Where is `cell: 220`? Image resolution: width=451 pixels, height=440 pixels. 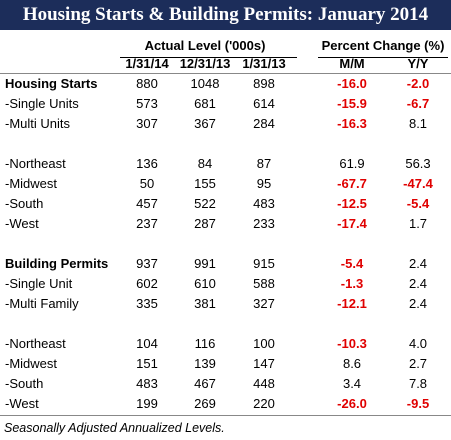 cell: 220 is located at coordinates (264, 403).